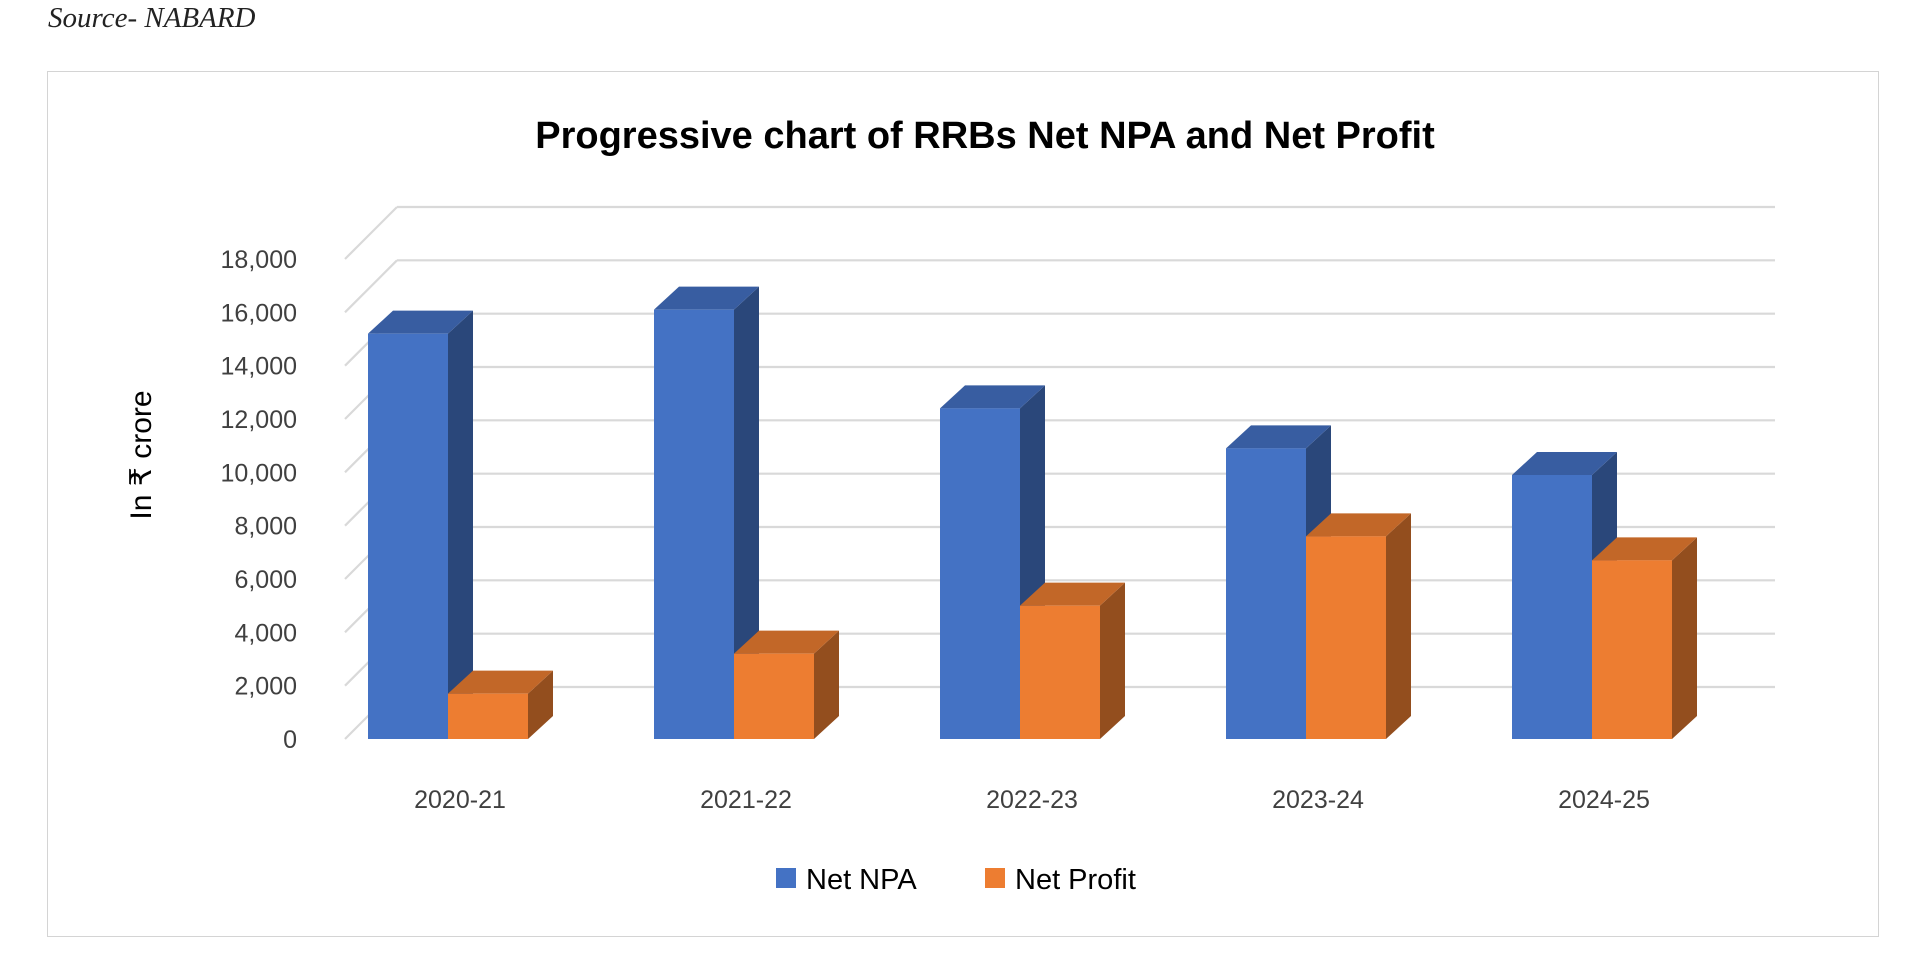 This screenshot has width=1920, height=957. I want to click on y-tick-label: 8,000, so click(265, 527).